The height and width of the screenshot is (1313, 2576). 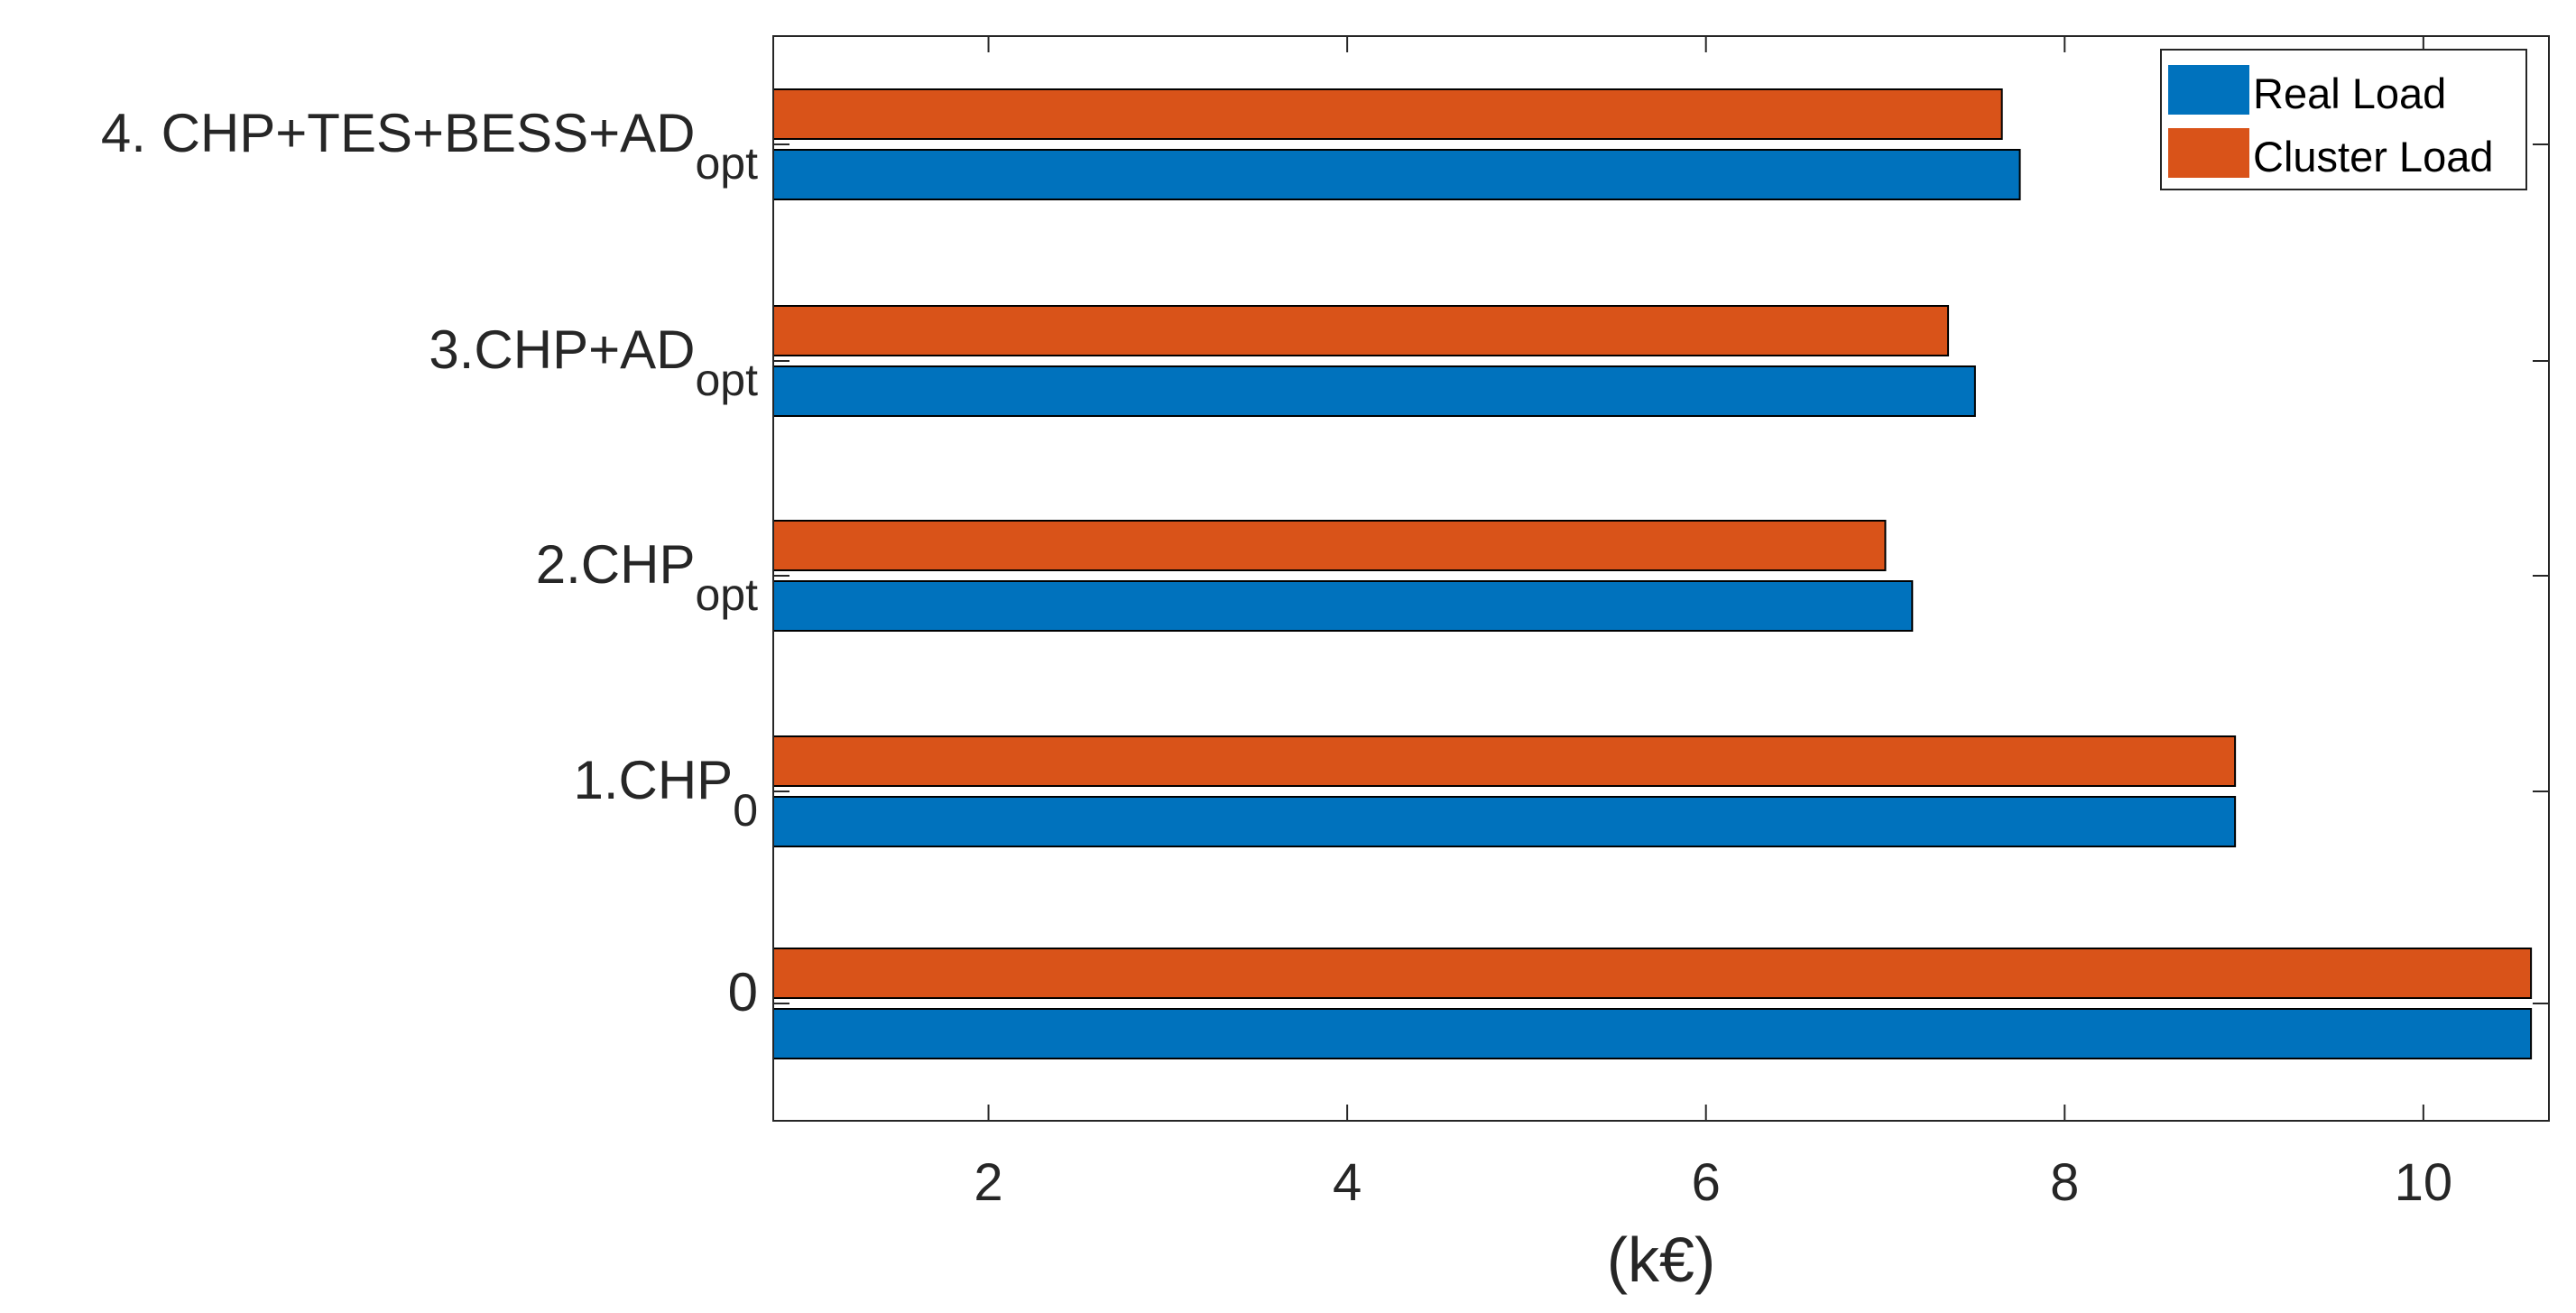 I want to click on x-axis-label: (k€), so click(x=1661, y=1260).